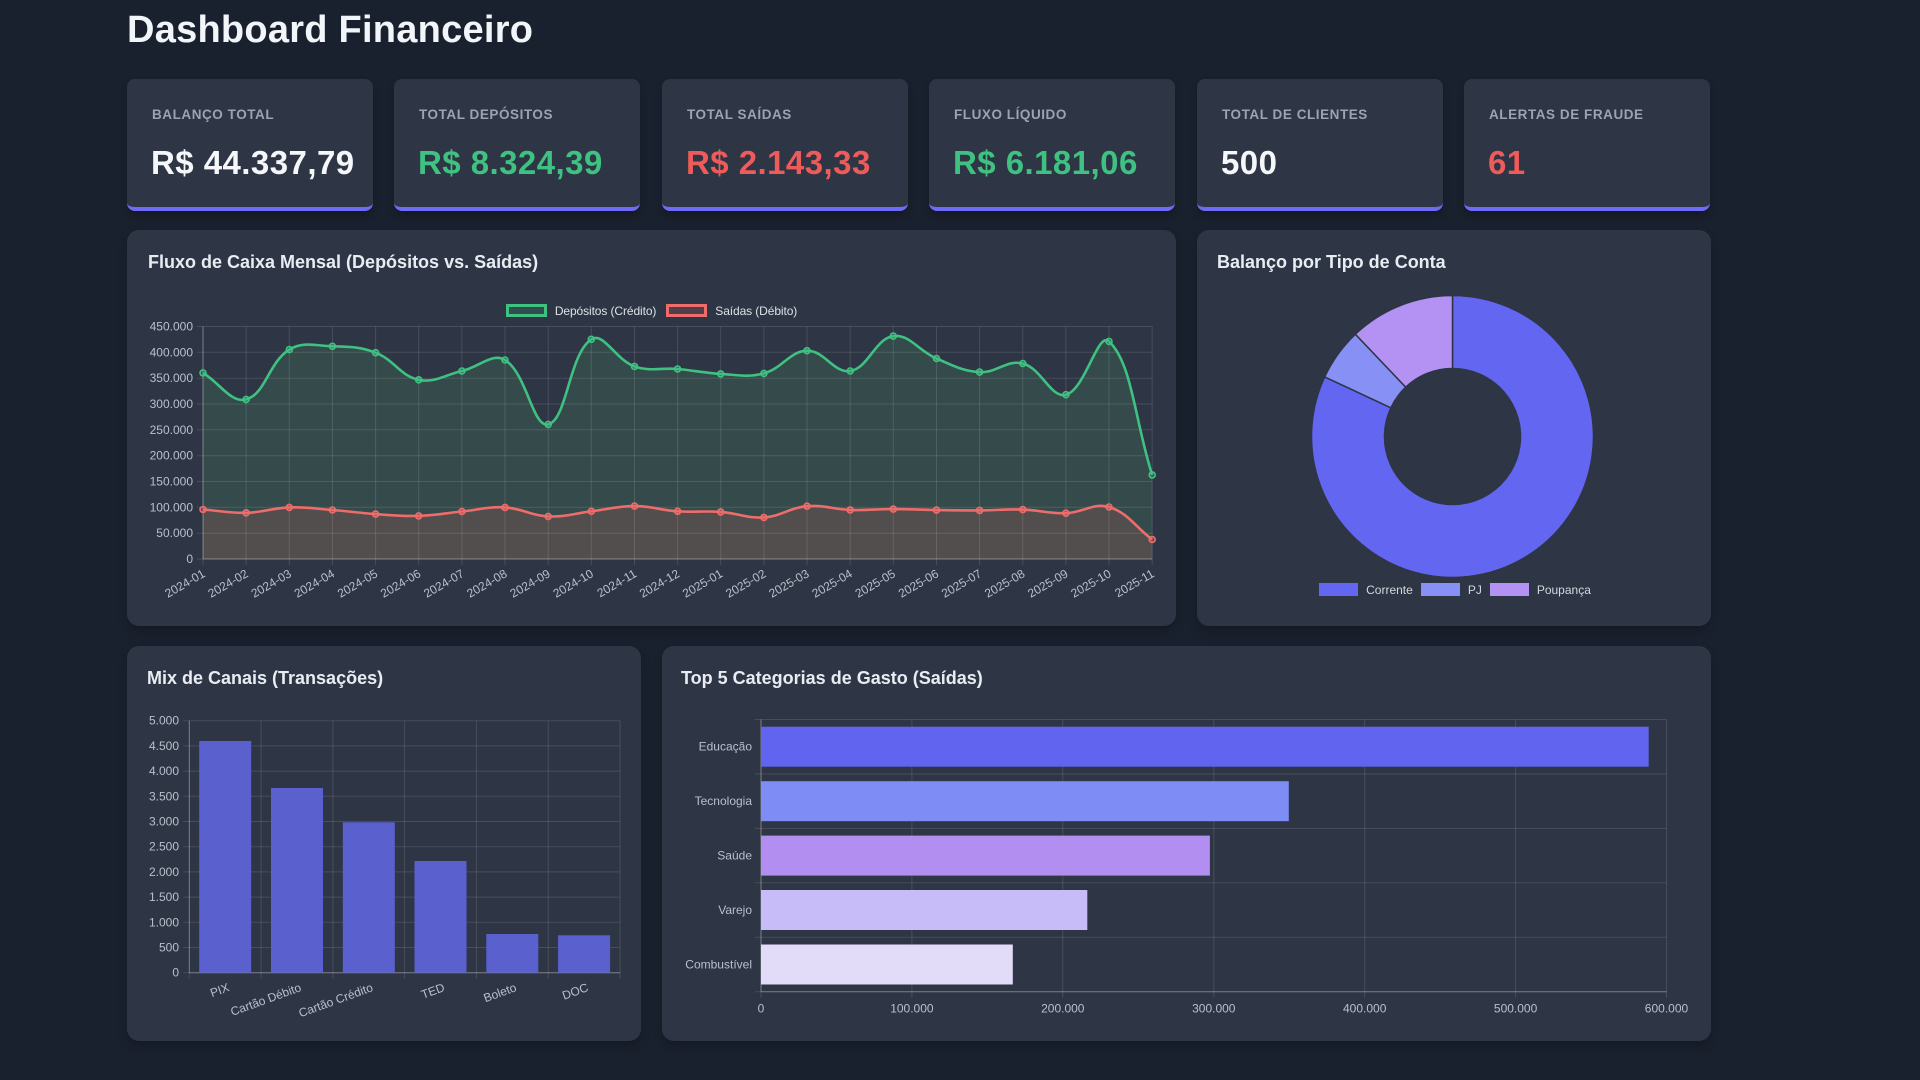 The height and width of the screenshot is (1080, 1920). I want to click on svg-text: 500.000, so click(1516, 1009).